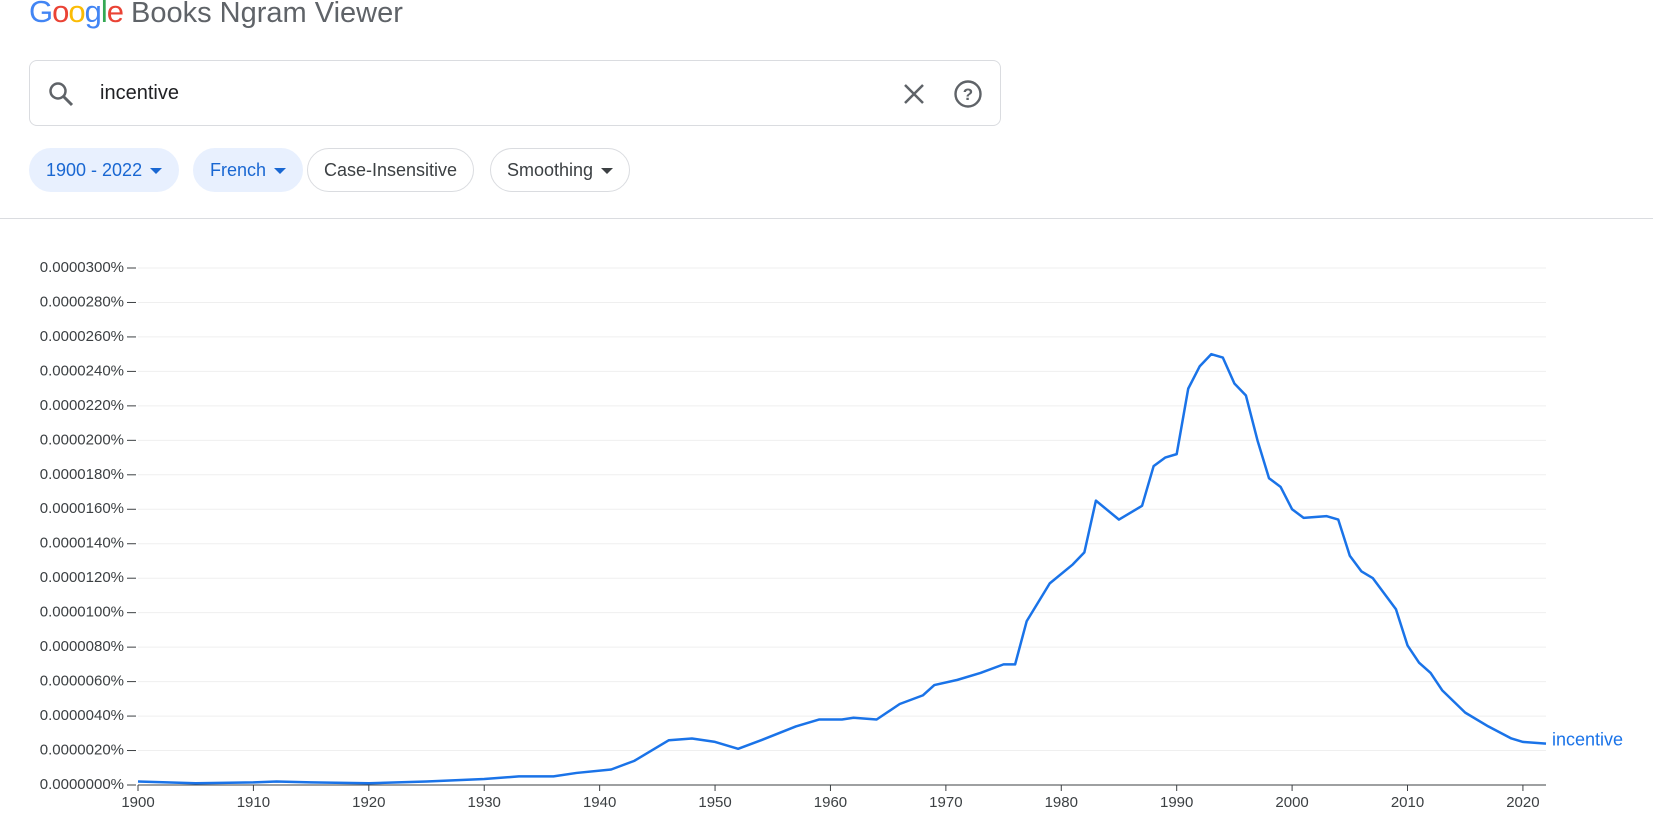 This screenshot has width=1653, height=824. I want to click on y-tick-label: 0.0000020%, so click(82, 750).